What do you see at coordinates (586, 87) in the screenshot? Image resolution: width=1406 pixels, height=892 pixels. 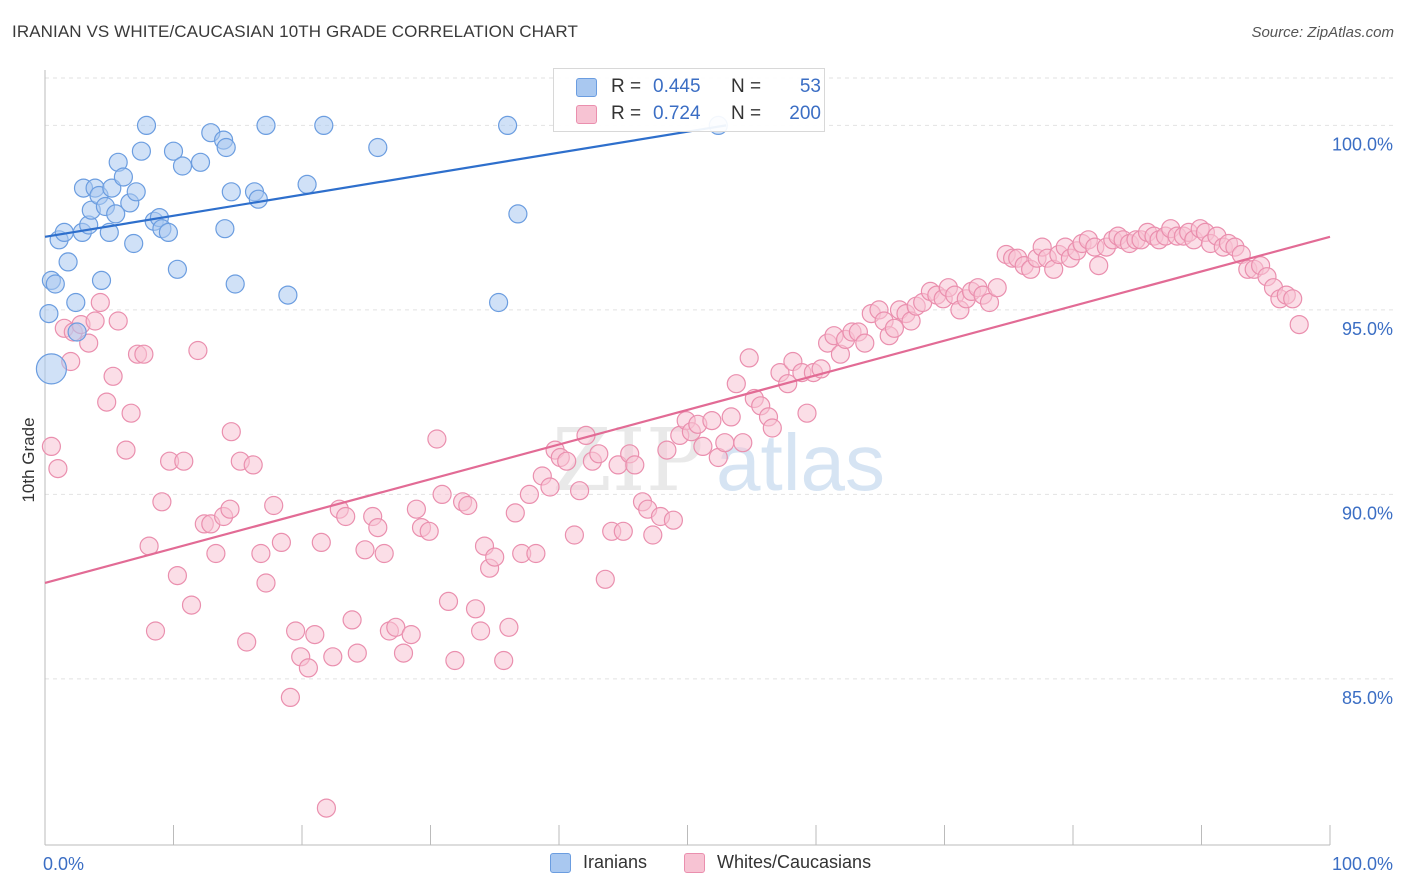 I see `iranians-swatch` at bounding box center [586, 87].